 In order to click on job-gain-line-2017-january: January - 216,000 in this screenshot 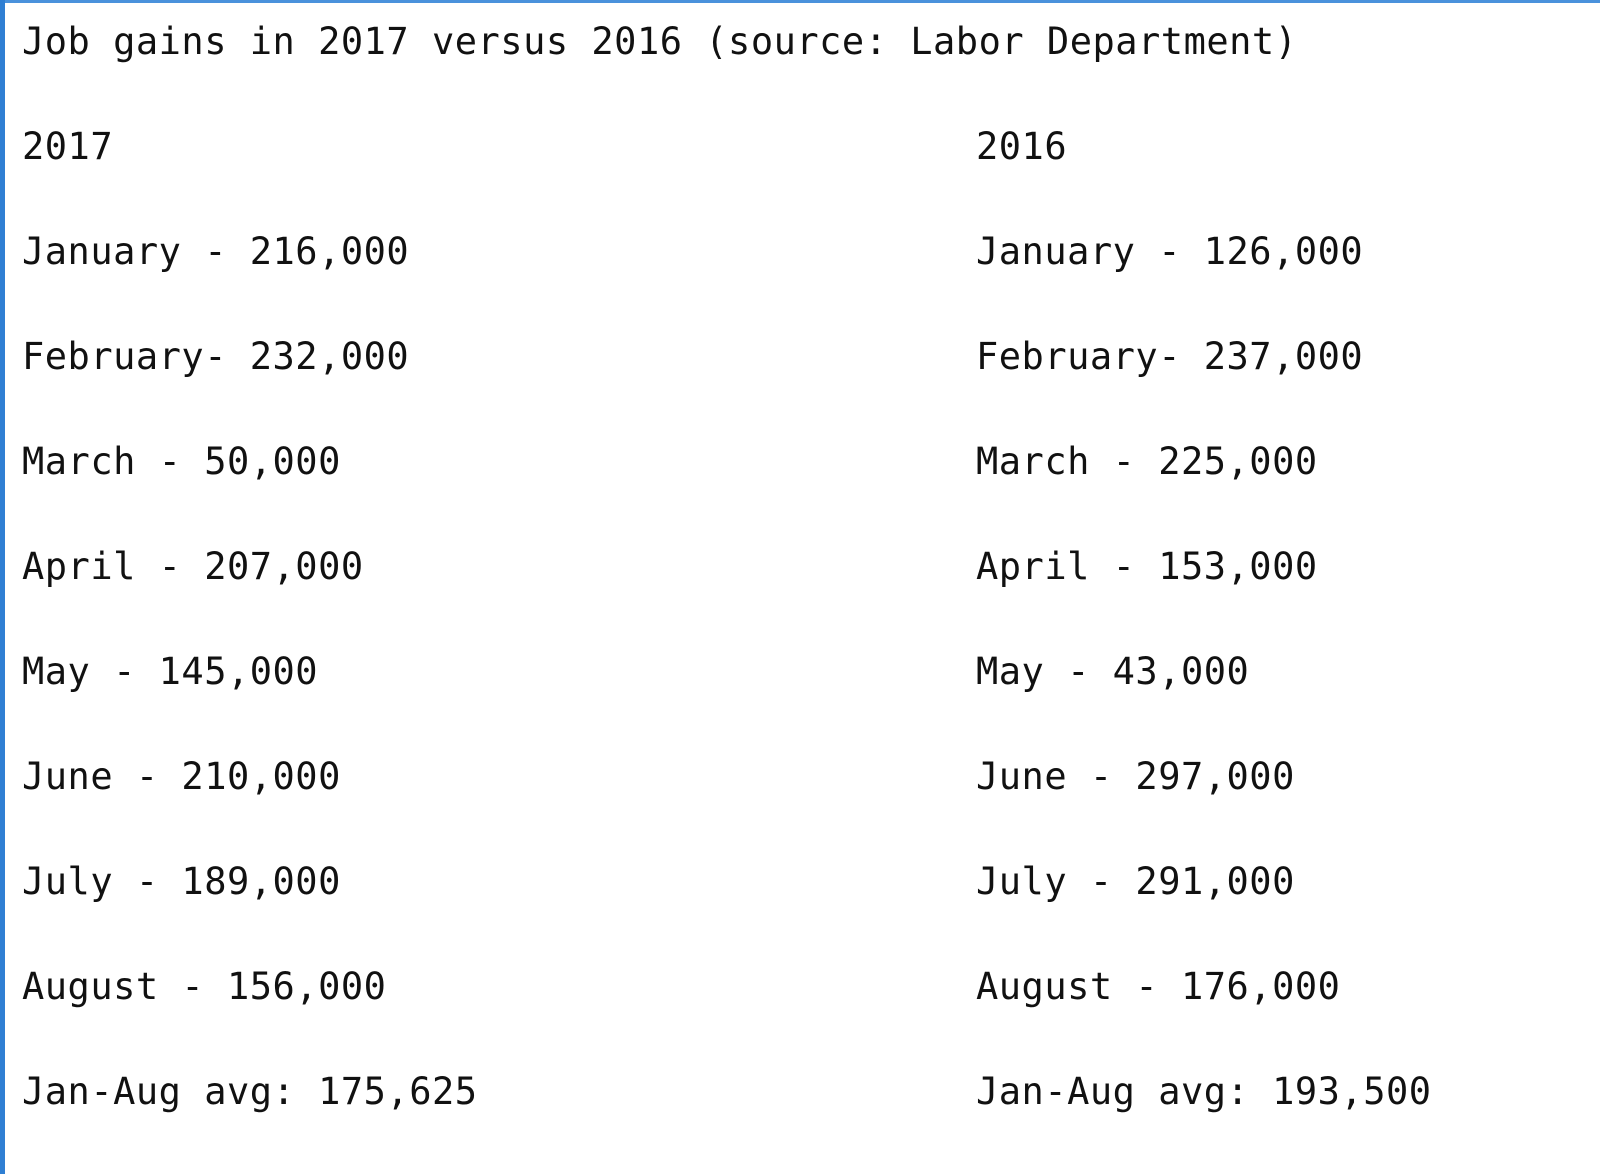, I will do `click(216, 251)`.